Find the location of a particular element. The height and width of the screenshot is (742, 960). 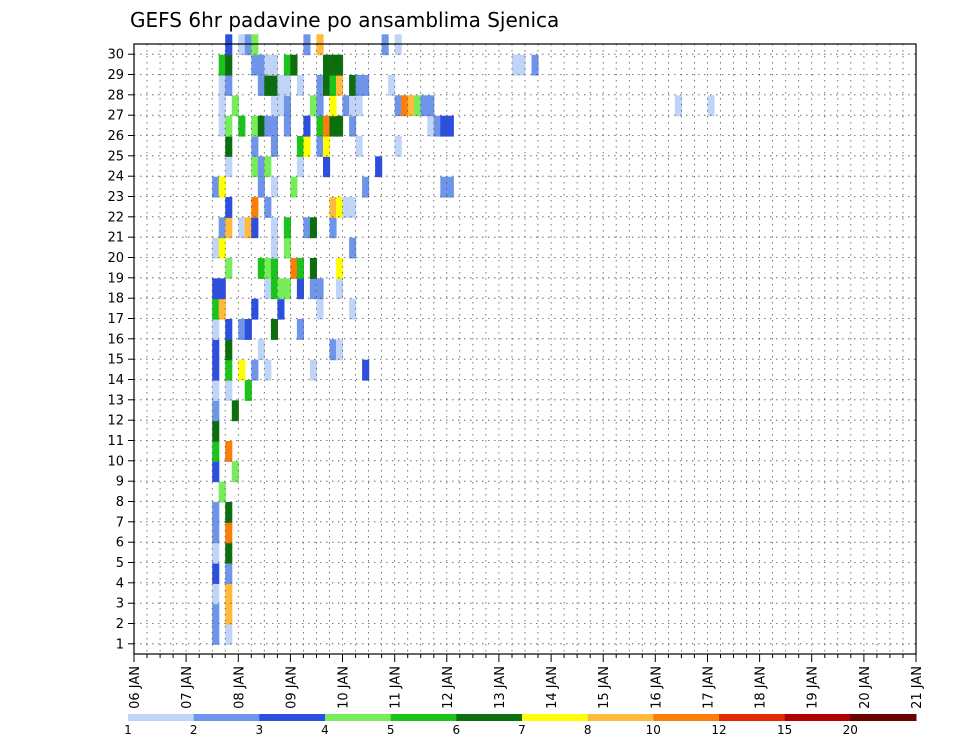

x-tick-label: 21 JAN is located at coordinates (917, 687).